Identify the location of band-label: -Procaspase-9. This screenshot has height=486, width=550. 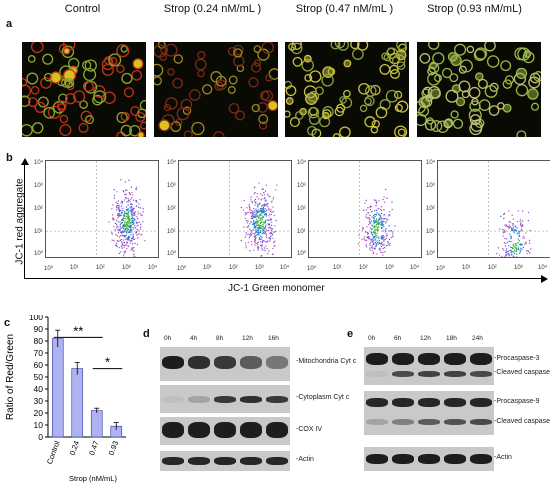
(517, 401).